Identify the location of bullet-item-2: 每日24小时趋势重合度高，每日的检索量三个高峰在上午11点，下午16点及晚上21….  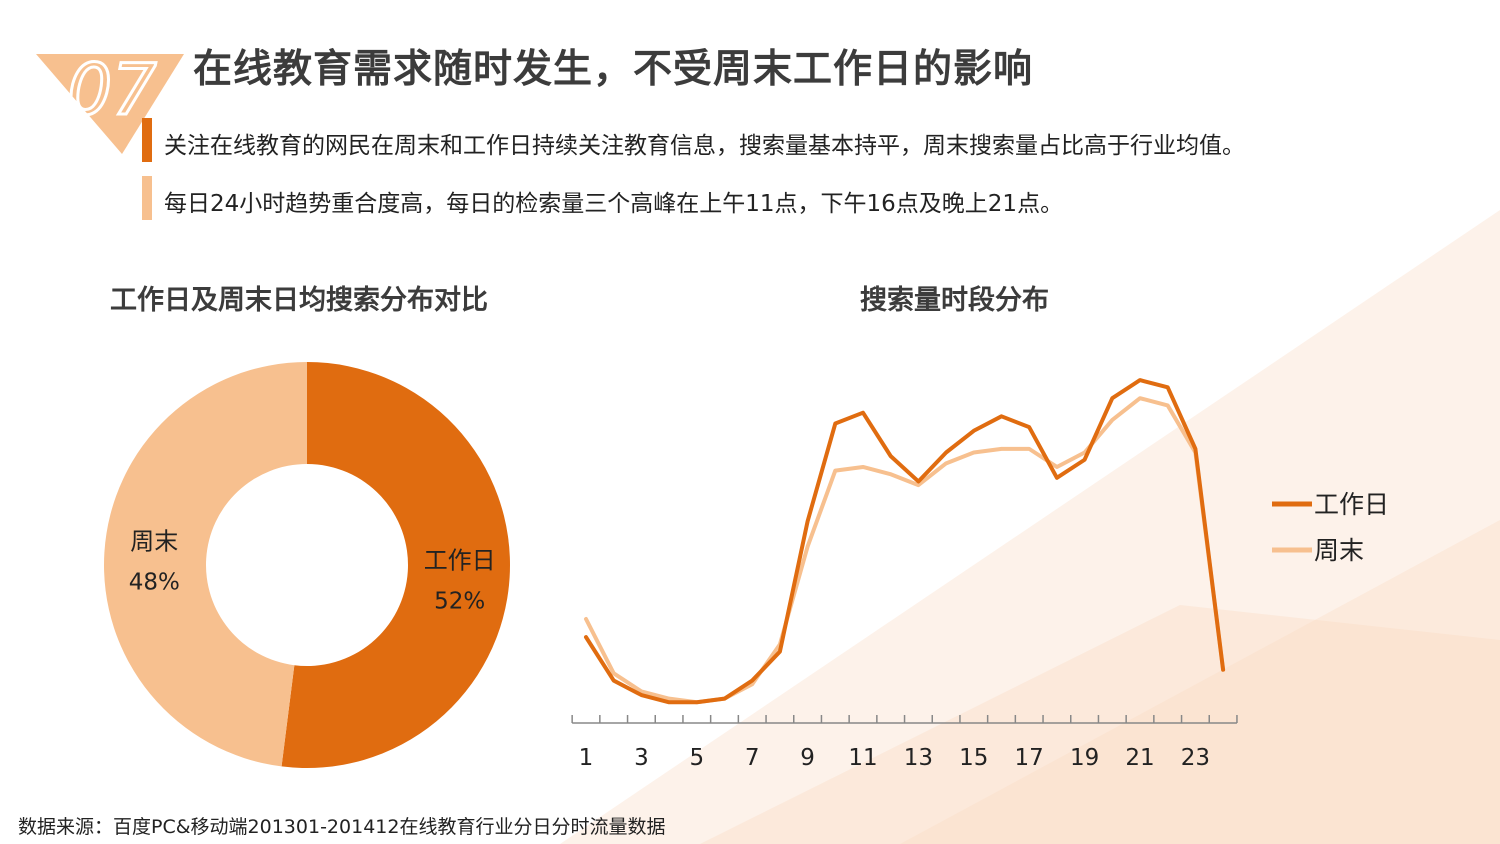
(802, 198).